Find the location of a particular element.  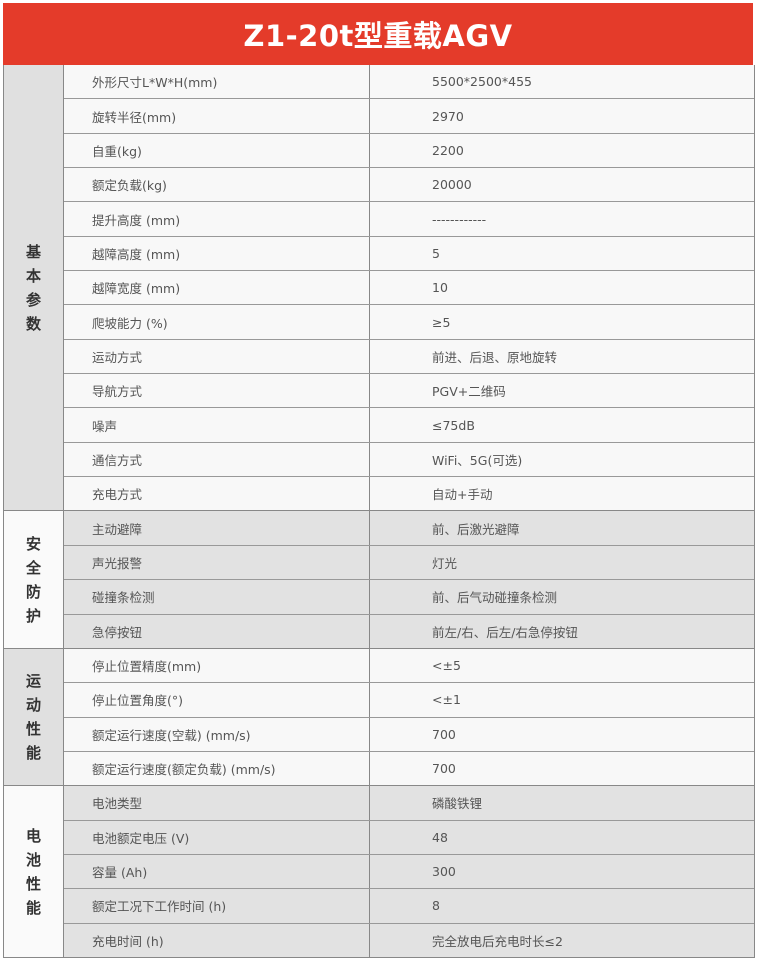

table-row: 提升高度 (mm) ------------ is located at coordinates (409, 219).